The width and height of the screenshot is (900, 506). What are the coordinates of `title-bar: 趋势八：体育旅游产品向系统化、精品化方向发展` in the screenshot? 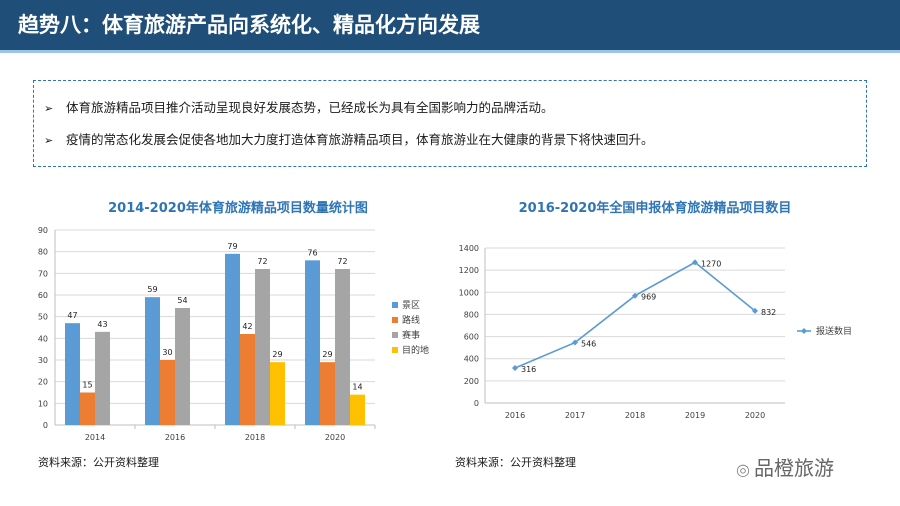 It's located at (450, 25).